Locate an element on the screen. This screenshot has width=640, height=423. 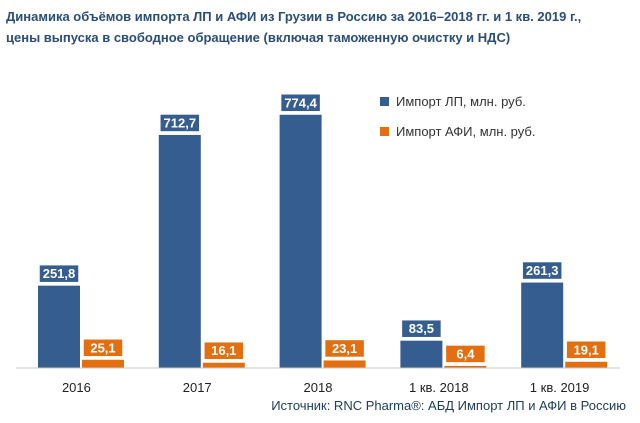
data-label-afi-0: 25,1 is located at coordinates (102, 347).